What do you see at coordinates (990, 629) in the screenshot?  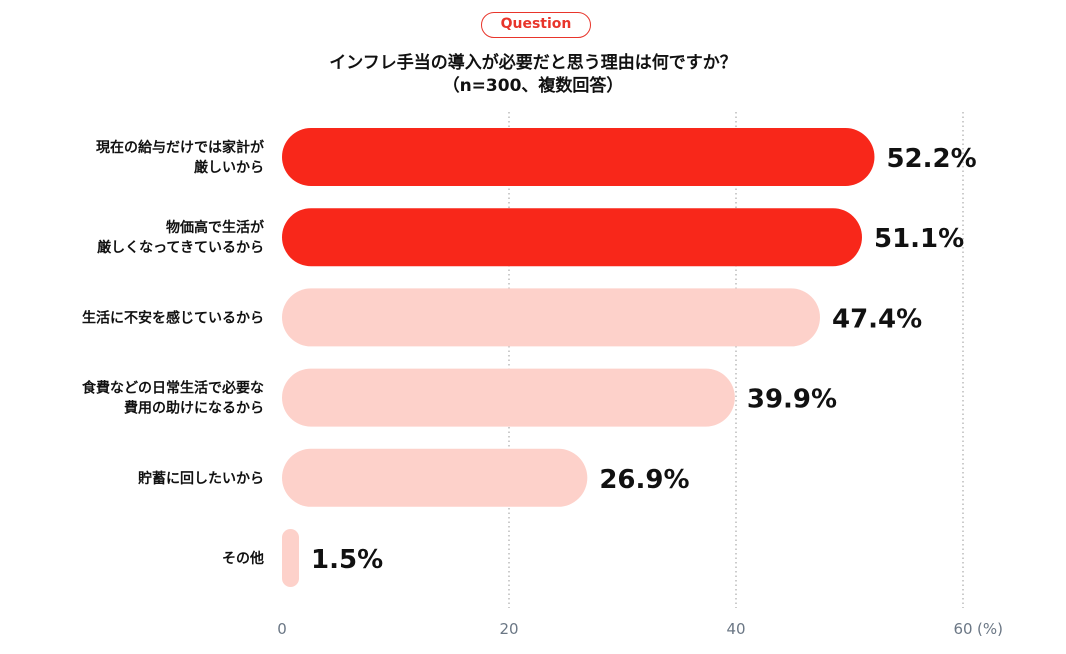 I see `x-unit-label: (%)` at bounding box center [990, 629].